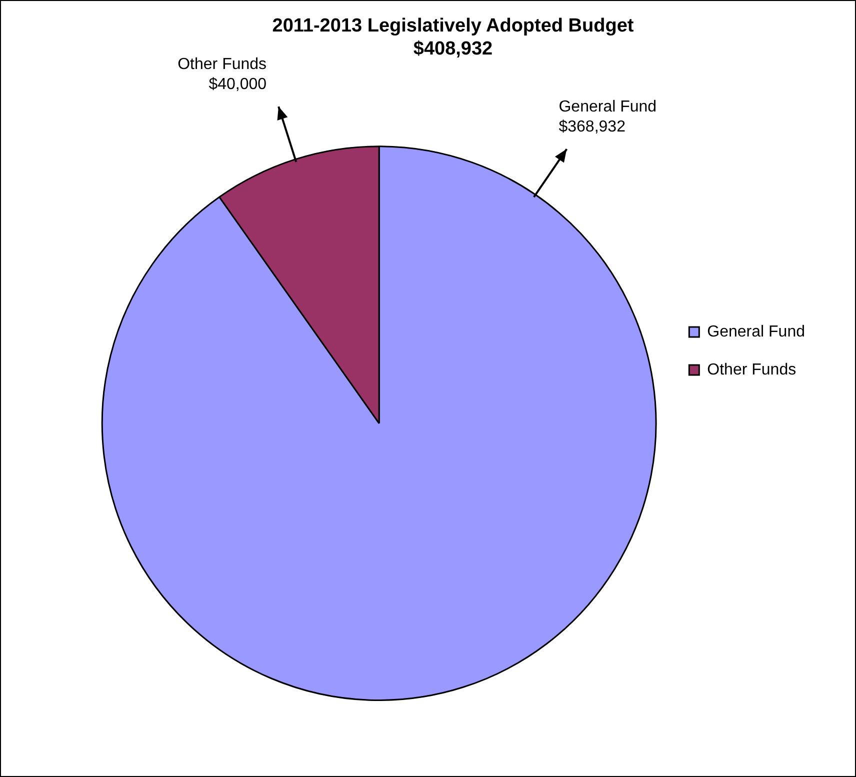 This screenshot has width=856, height=777. What do you see at coordinates (453, 49) in the screenshot?
I see `chart-subtitle: $408,932` at bounding box center [453, 49].